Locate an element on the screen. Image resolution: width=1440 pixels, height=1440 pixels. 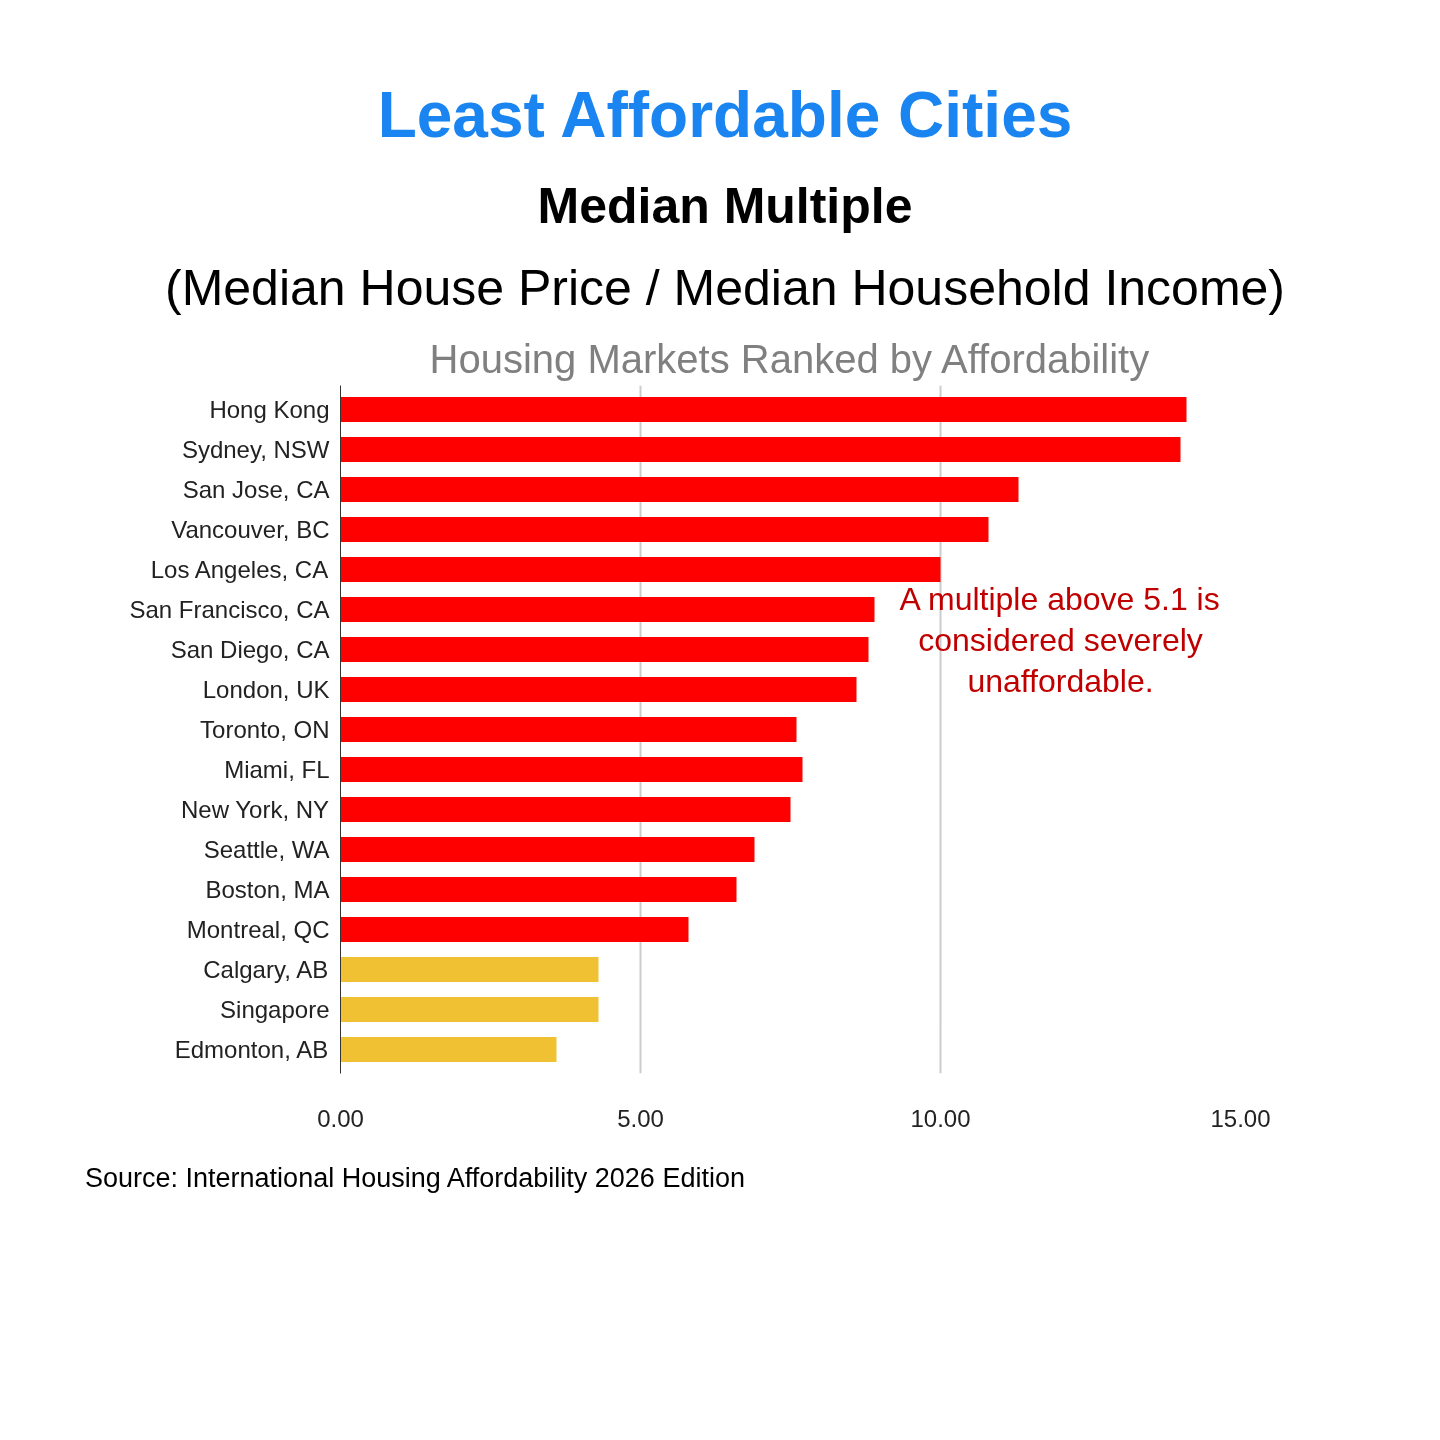
x-tick-label: 0.00 is located at coordinates (340, 1118).